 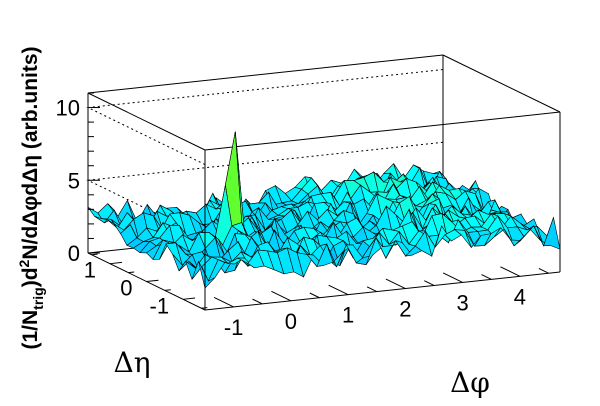 I want to click on y-tick-label: 0, so click(x=126, y=288).